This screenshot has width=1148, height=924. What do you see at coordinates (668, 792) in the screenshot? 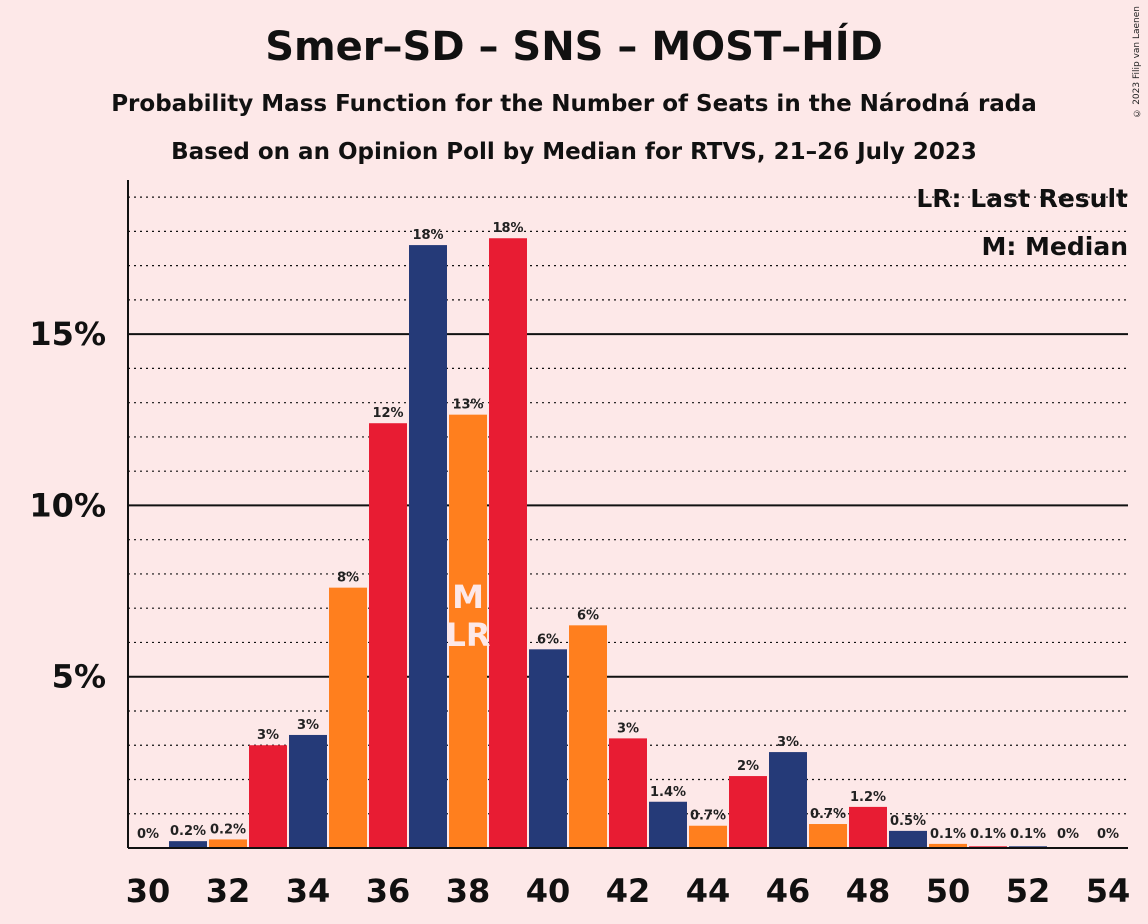
I see `bar-label-43: 1.4%` at bounding box center [668, 792].